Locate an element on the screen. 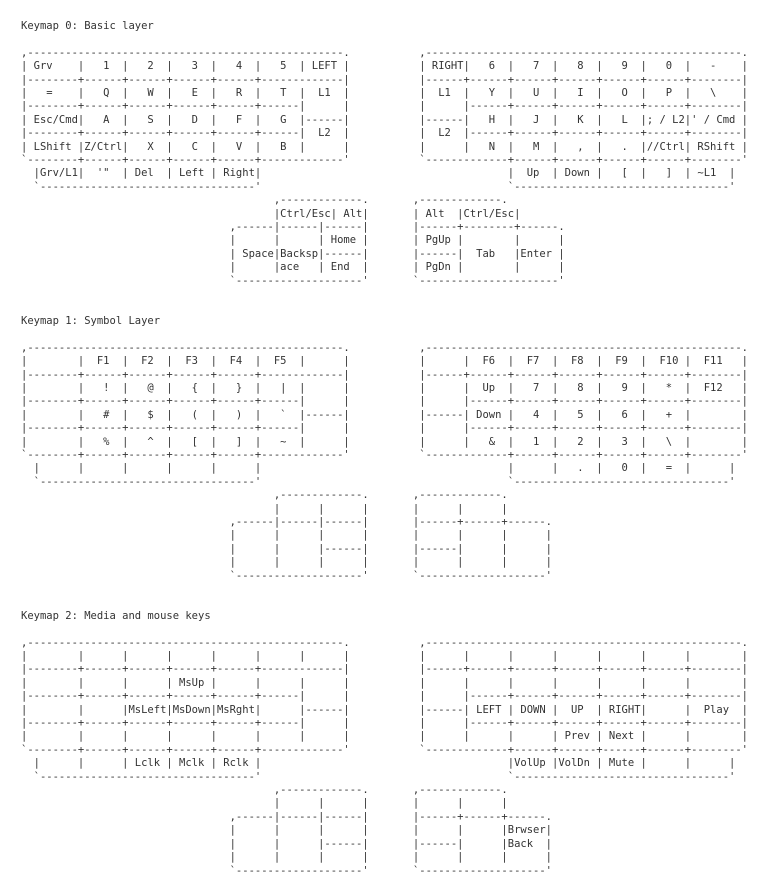  keymap-2-title: Keymap 2: Media and mouse keys is located at coordinates (116, 615).